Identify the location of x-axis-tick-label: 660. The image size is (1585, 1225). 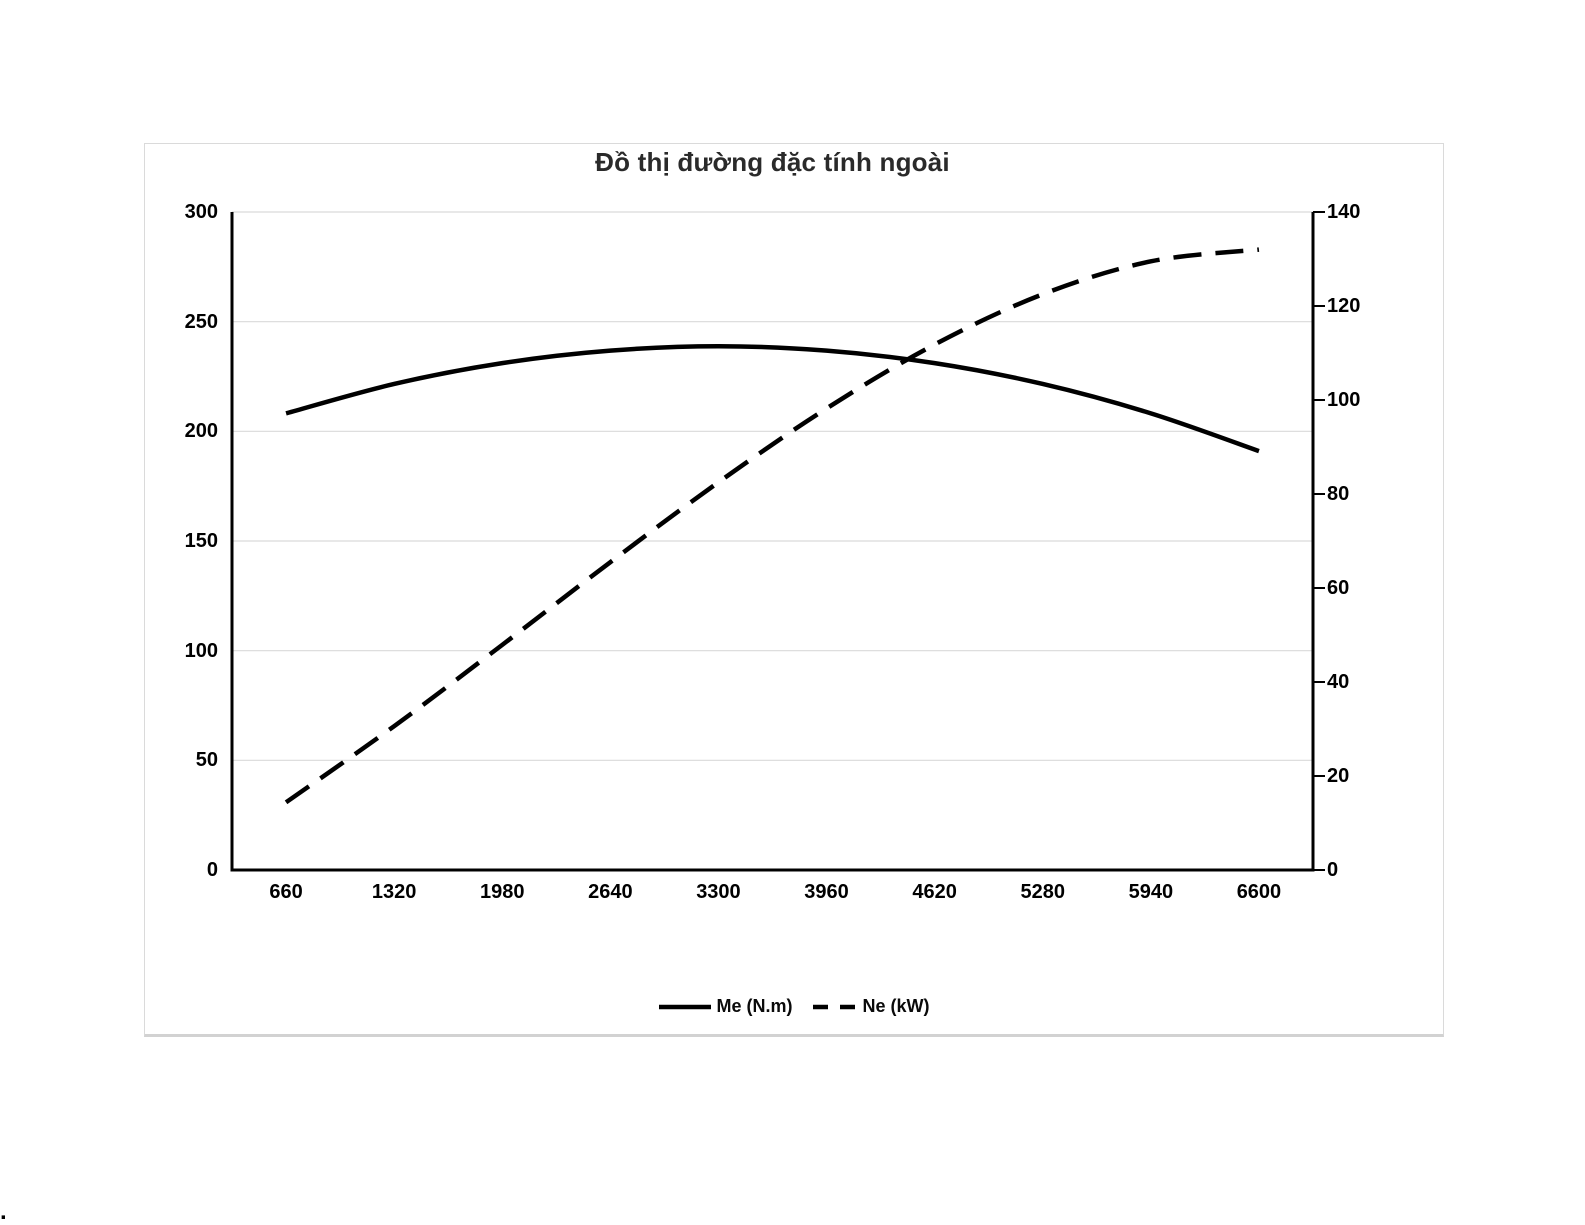
(286, 892).